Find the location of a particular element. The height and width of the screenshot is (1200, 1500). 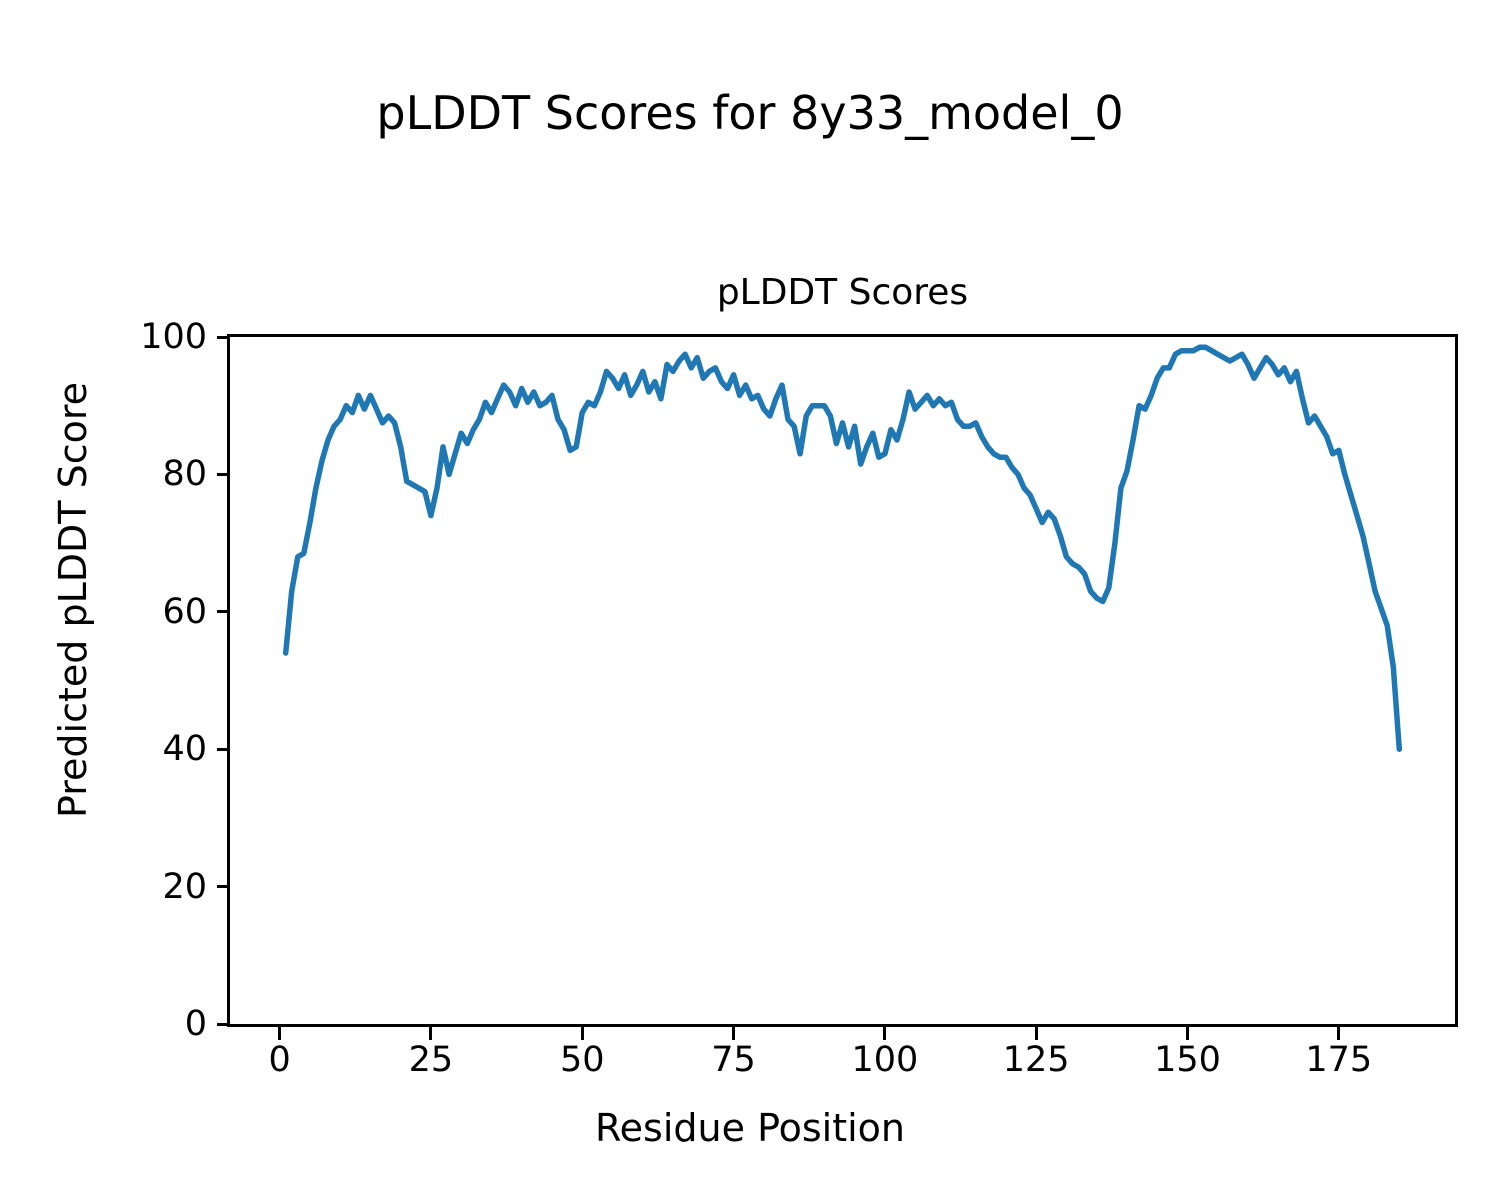

x-tick-label: 50 is located at coordinates (582, 1060).